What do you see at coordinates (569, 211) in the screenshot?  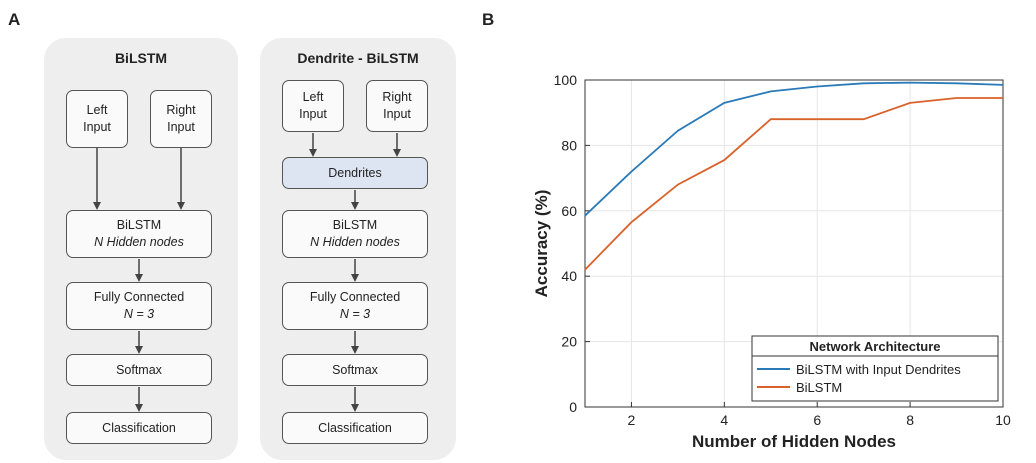 I see `y-tick-label: 60` at bounding box center [569, 211].